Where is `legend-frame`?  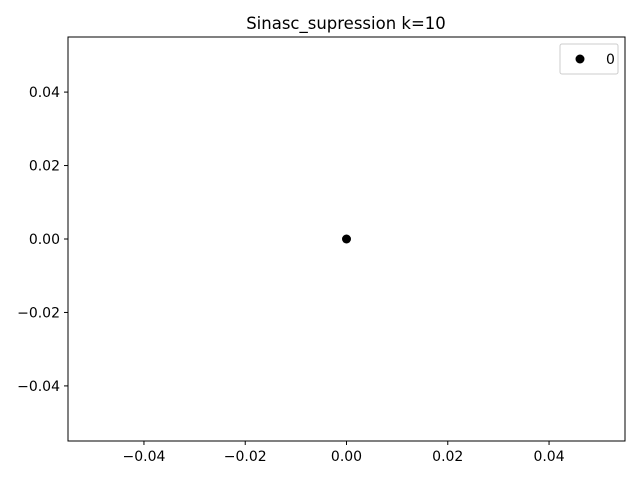 legend-frame is located at coordinates (589, 59).